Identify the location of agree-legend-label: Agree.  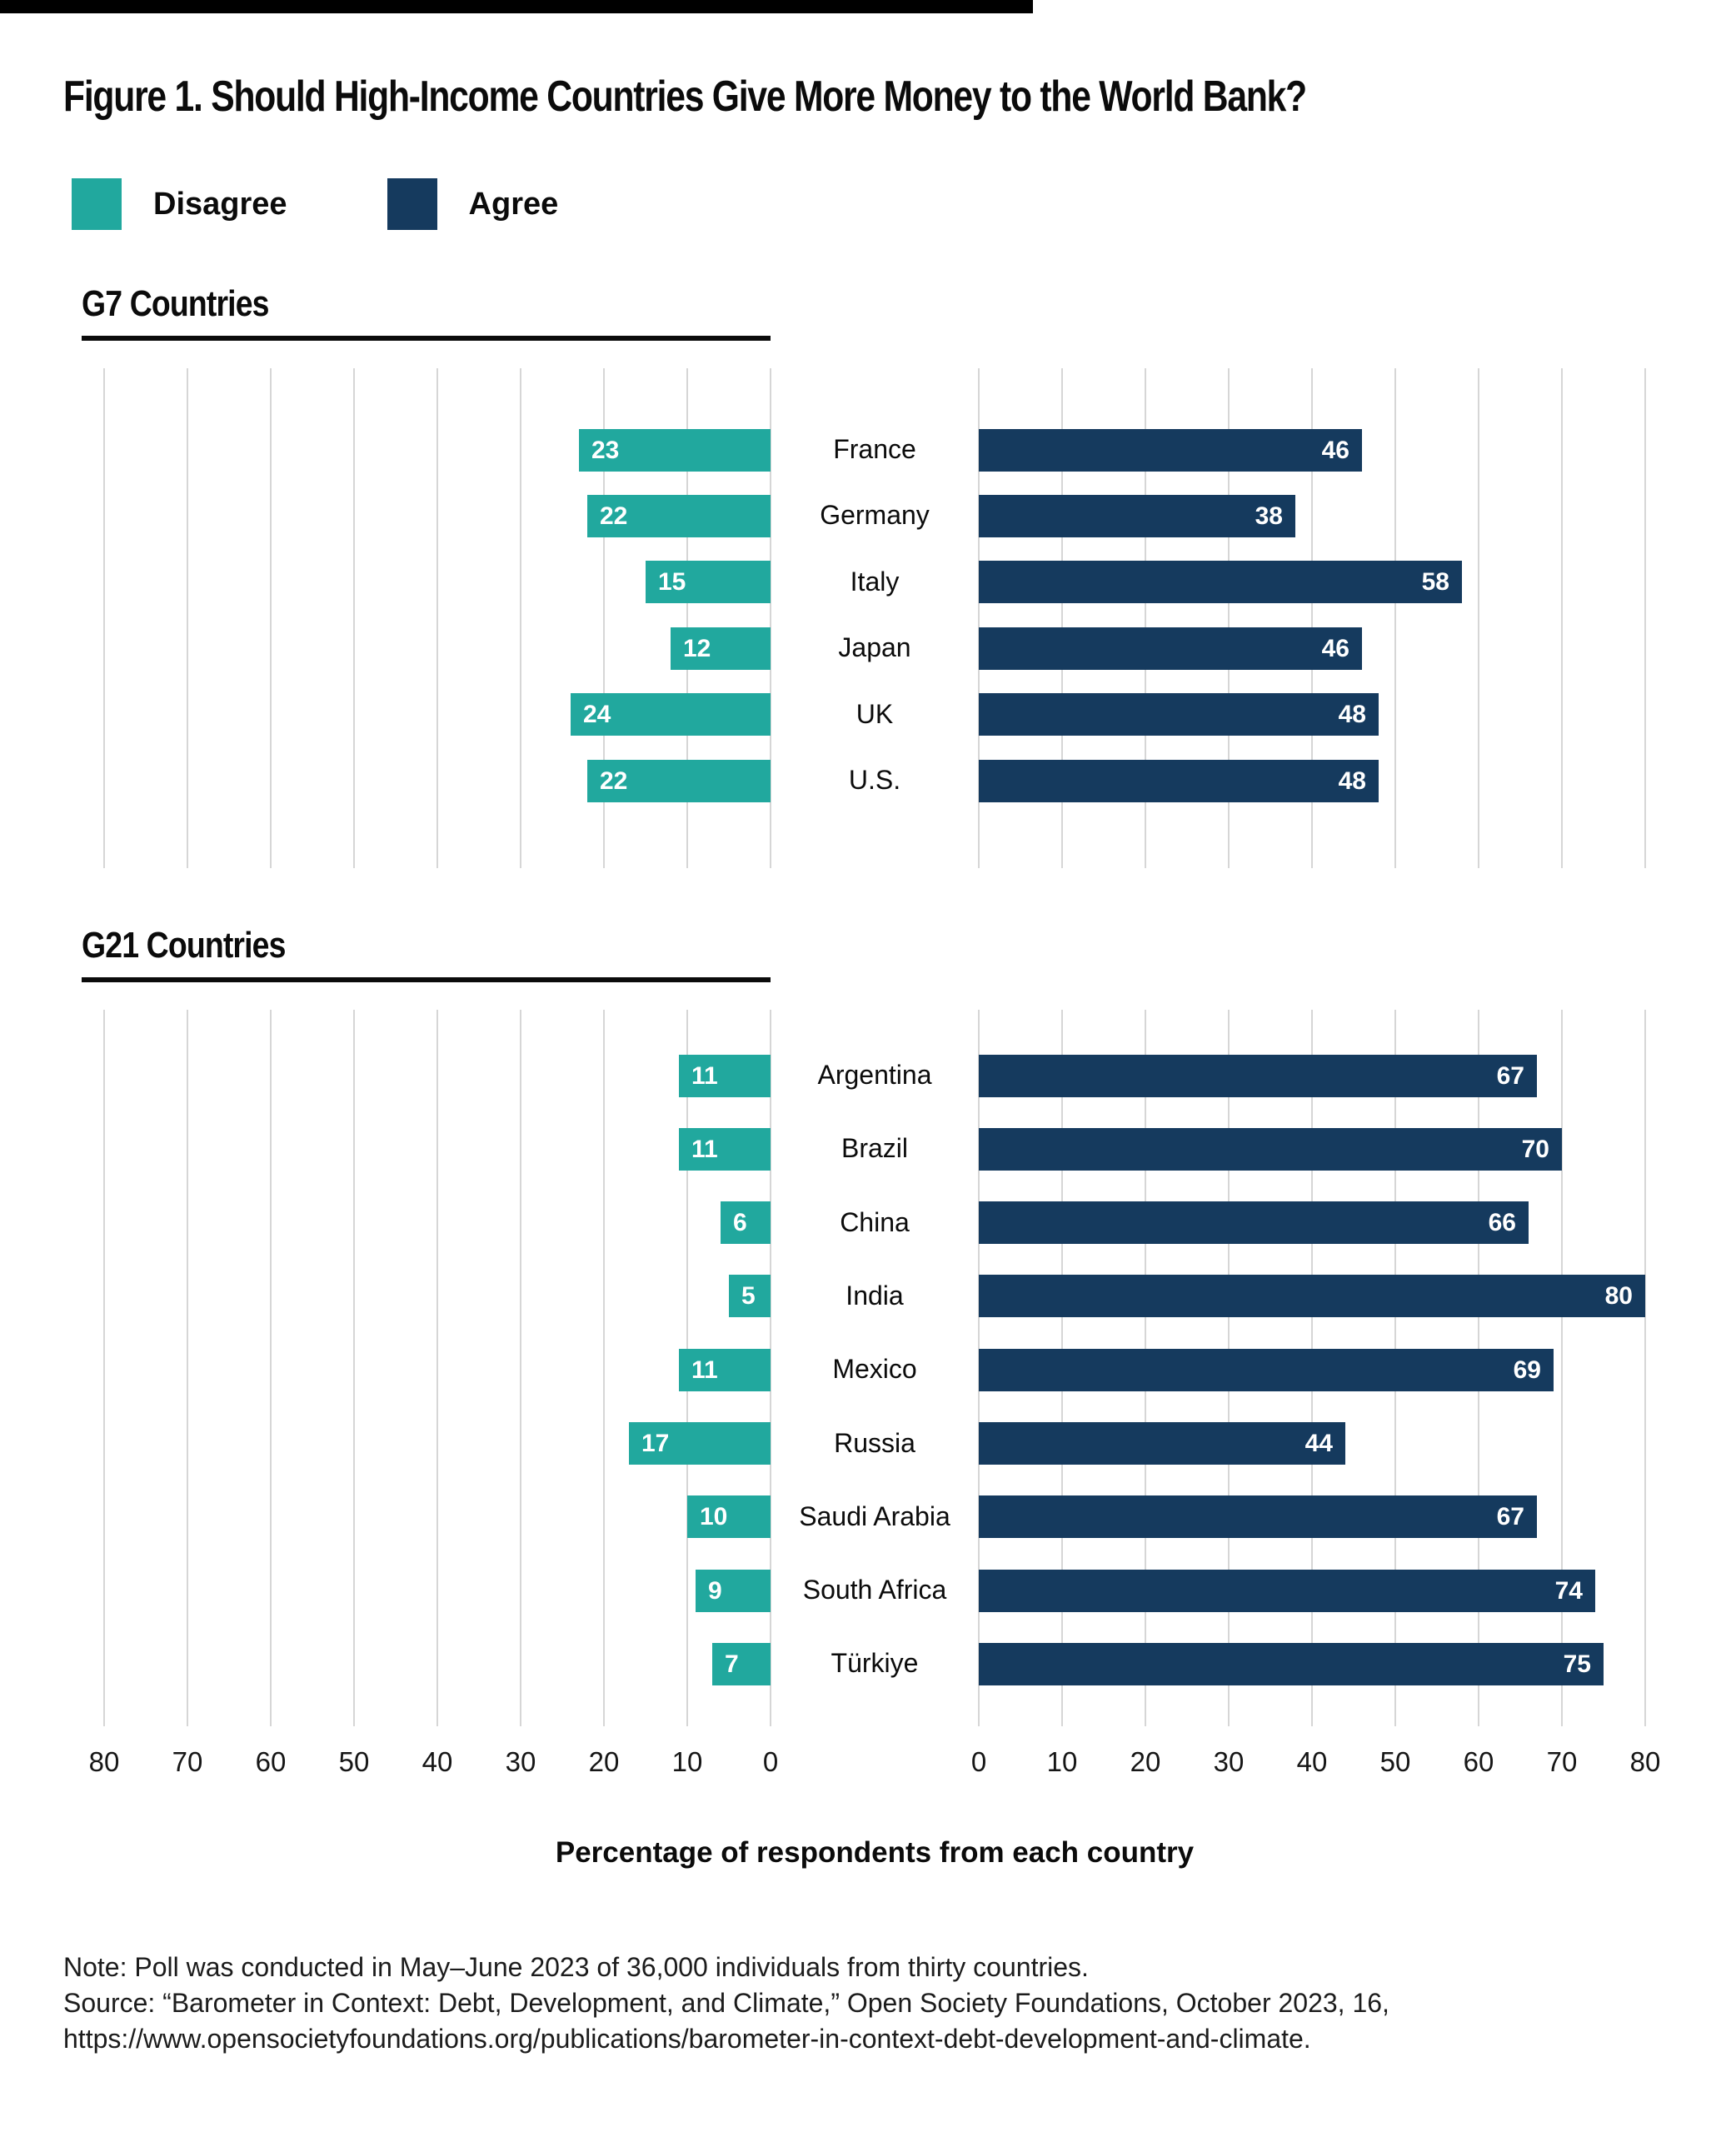
(513, 204).